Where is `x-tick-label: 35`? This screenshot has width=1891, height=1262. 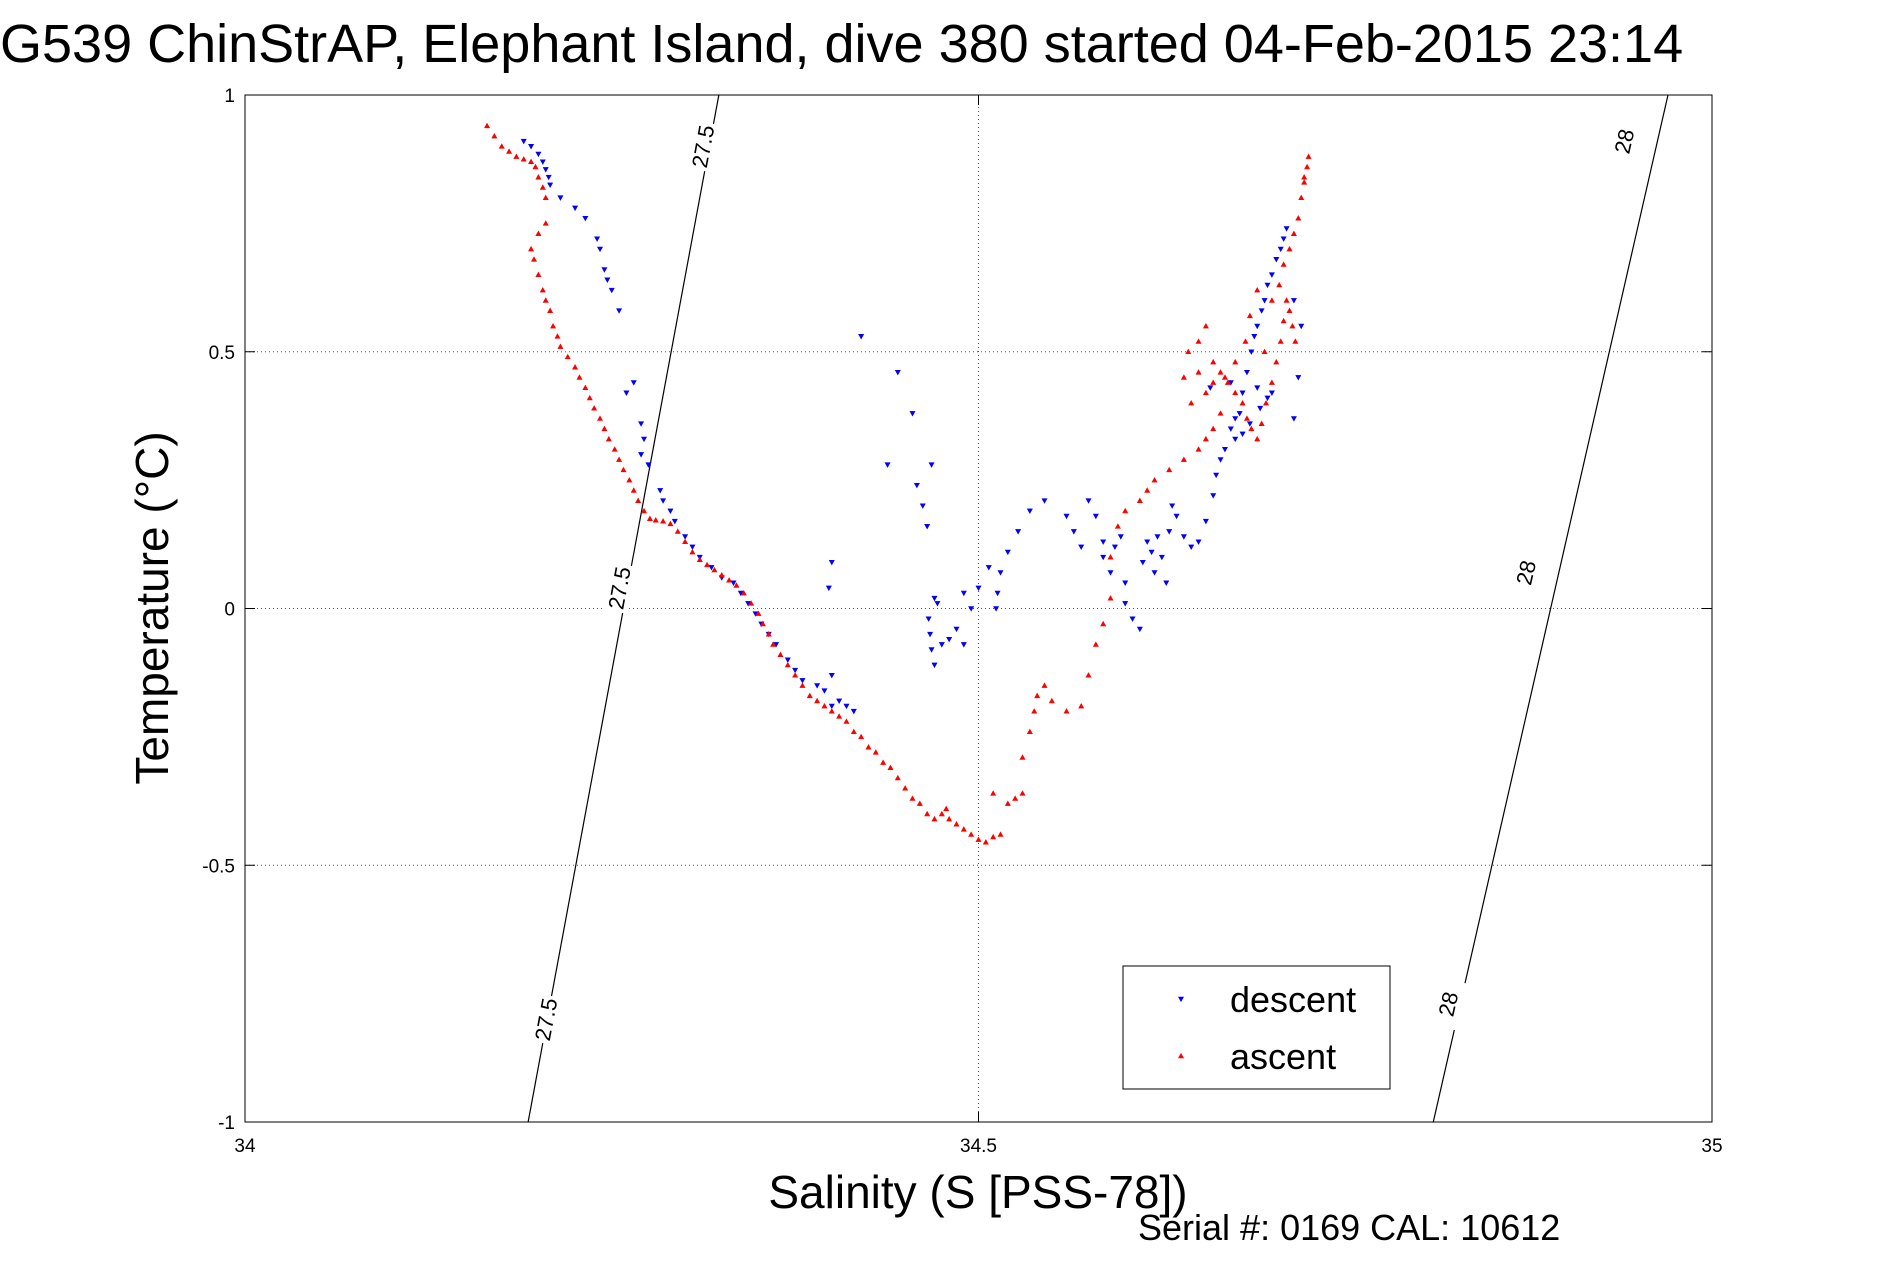 x-tick-label: 35 is located at coordinates (1711, 1146).